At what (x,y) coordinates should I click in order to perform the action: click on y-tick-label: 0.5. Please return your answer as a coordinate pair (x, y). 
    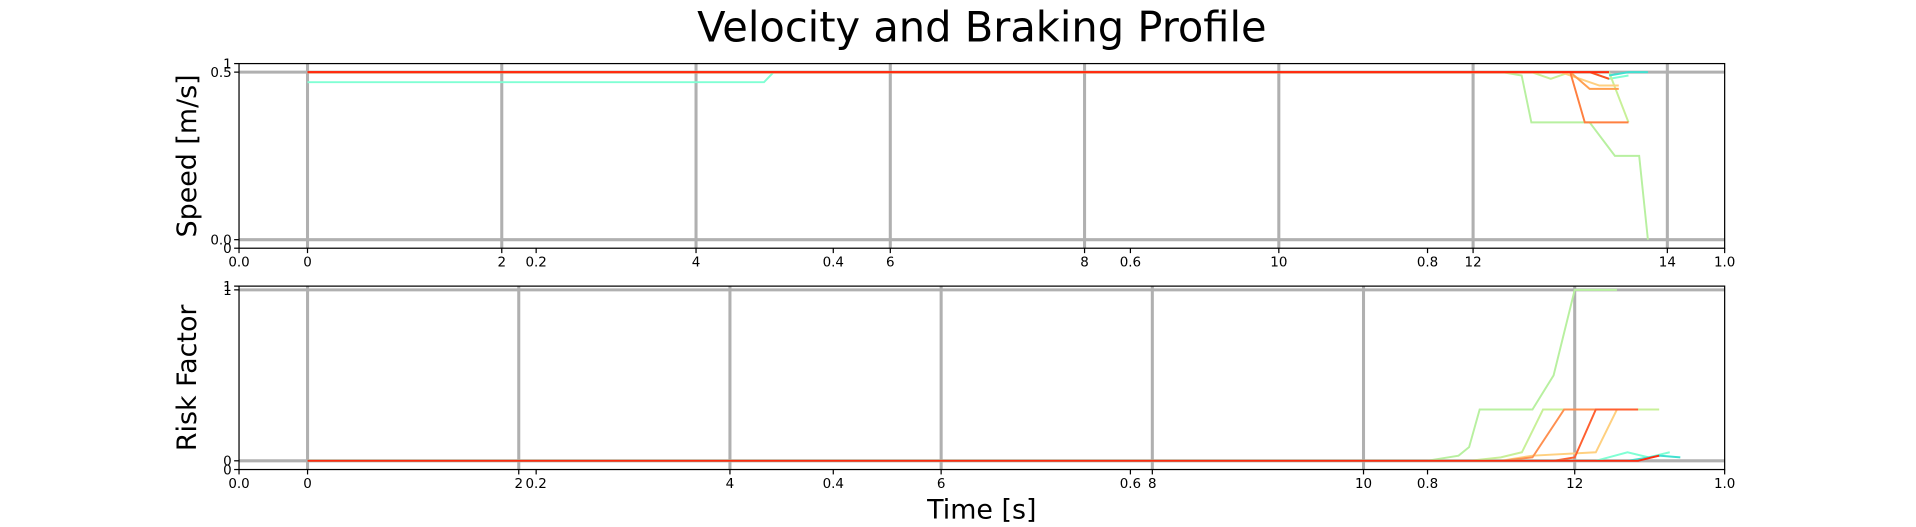
    Looking at the image, I should click on (220, 73).